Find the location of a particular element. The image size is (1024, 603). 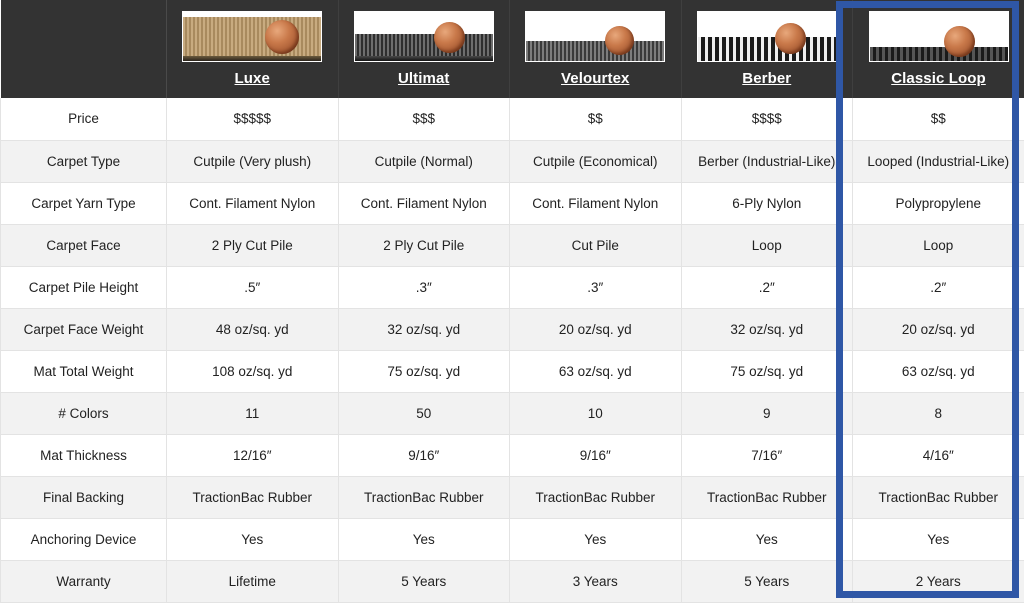

cell-anchoring-device-berber: Yes is located at coordinates (766, 539).